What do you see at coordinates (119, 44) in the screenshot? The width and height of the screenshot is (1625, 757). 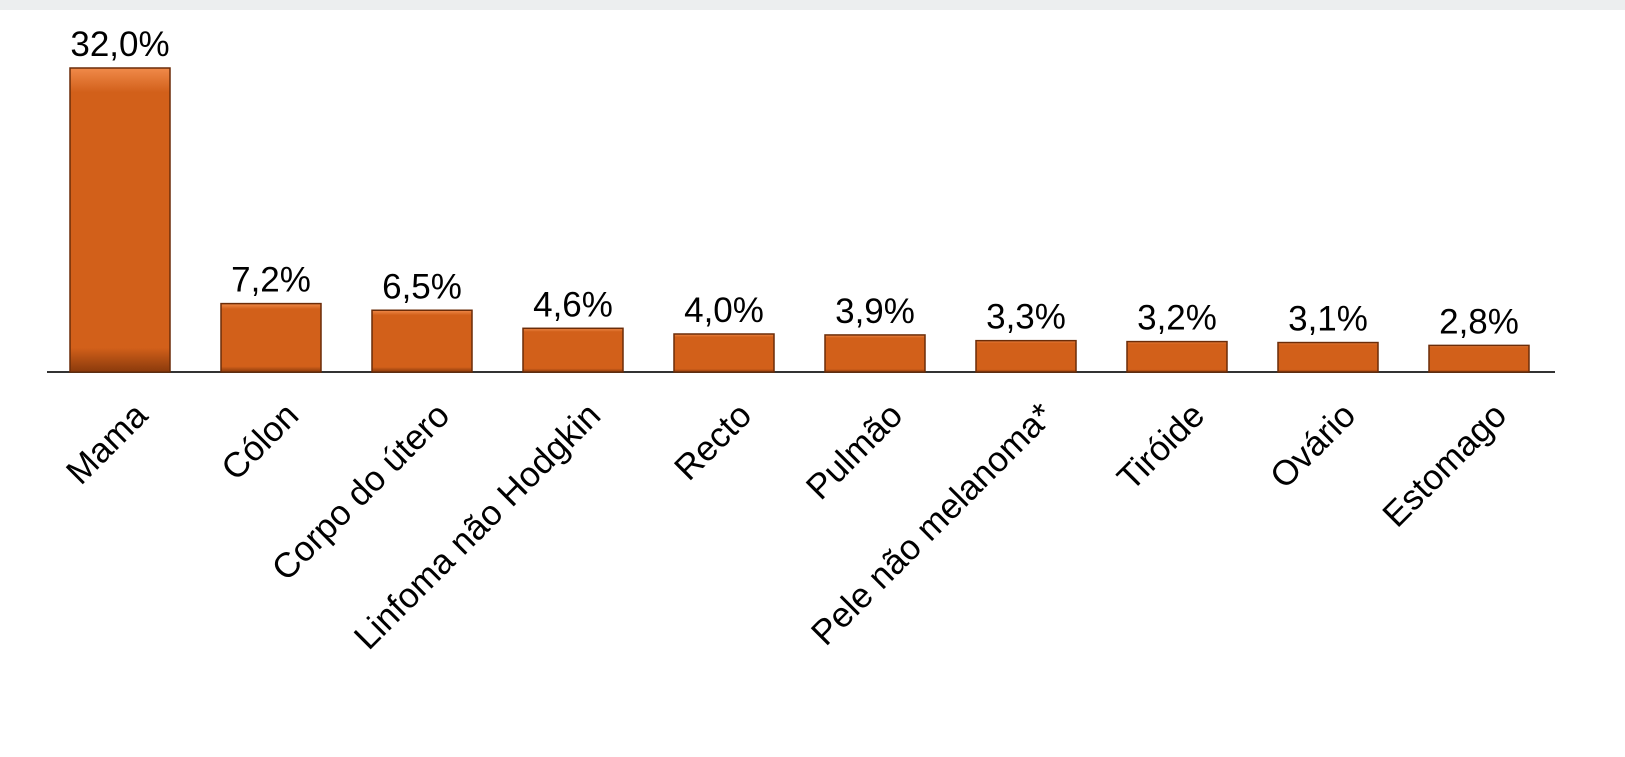 I see `value-label: 32,0%` at bounding box center [119, 44].